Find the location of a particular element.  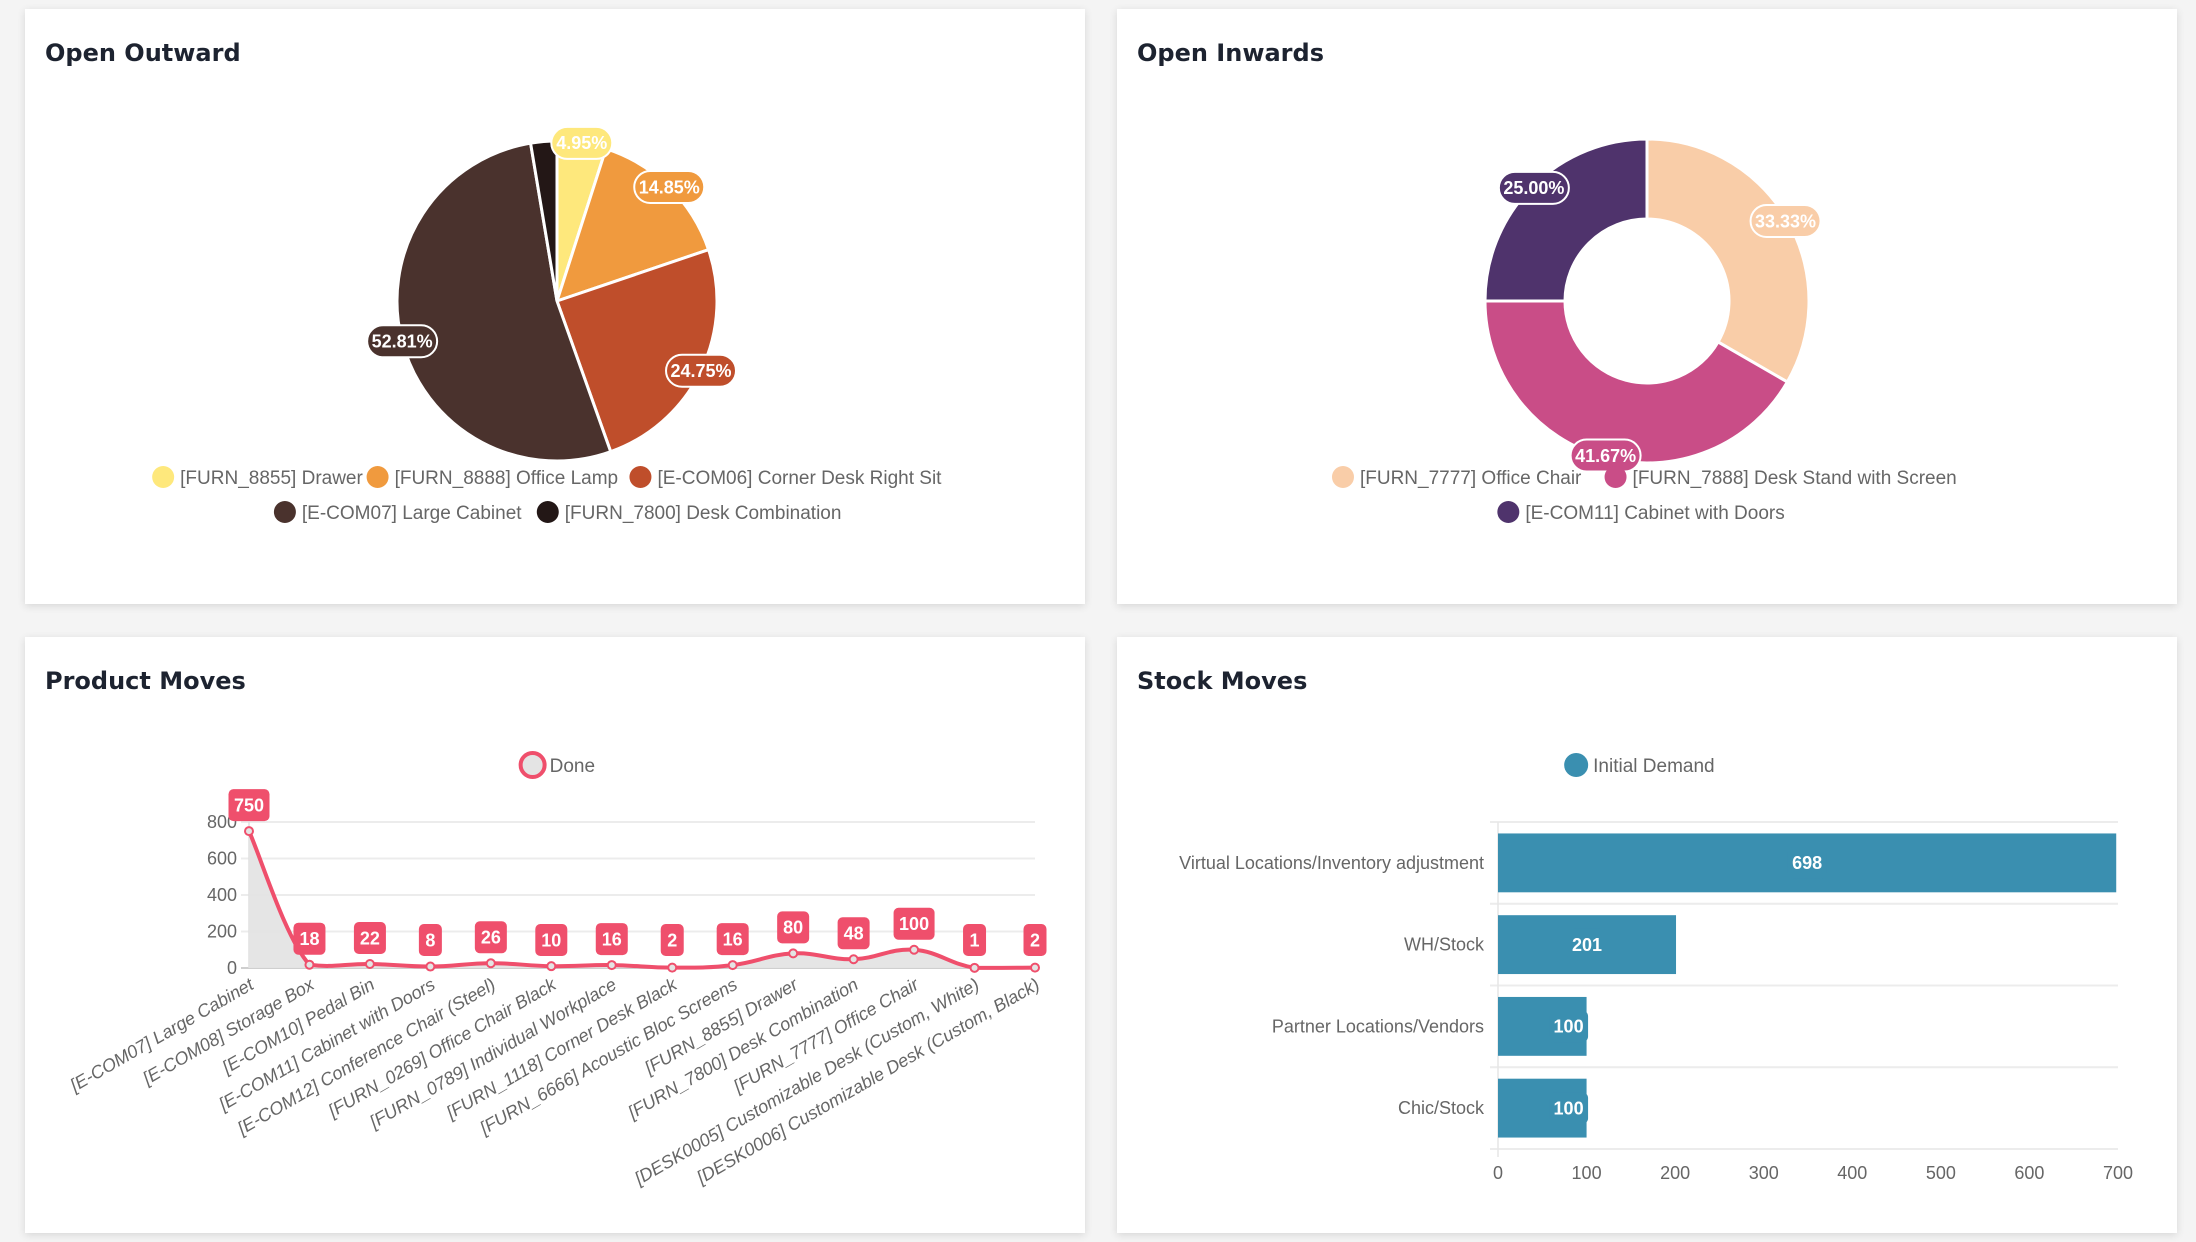

slice-data-label: 4.95% is located at coordinates (582, 142).